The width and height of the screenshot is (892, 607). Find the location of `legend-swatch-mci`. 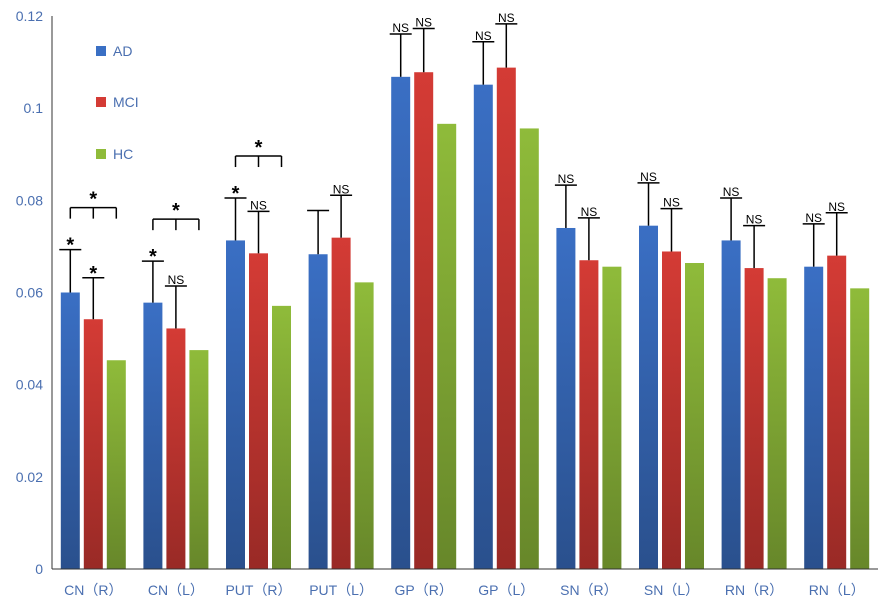

legend-swatch-mci is located at coordinates (101, 102).